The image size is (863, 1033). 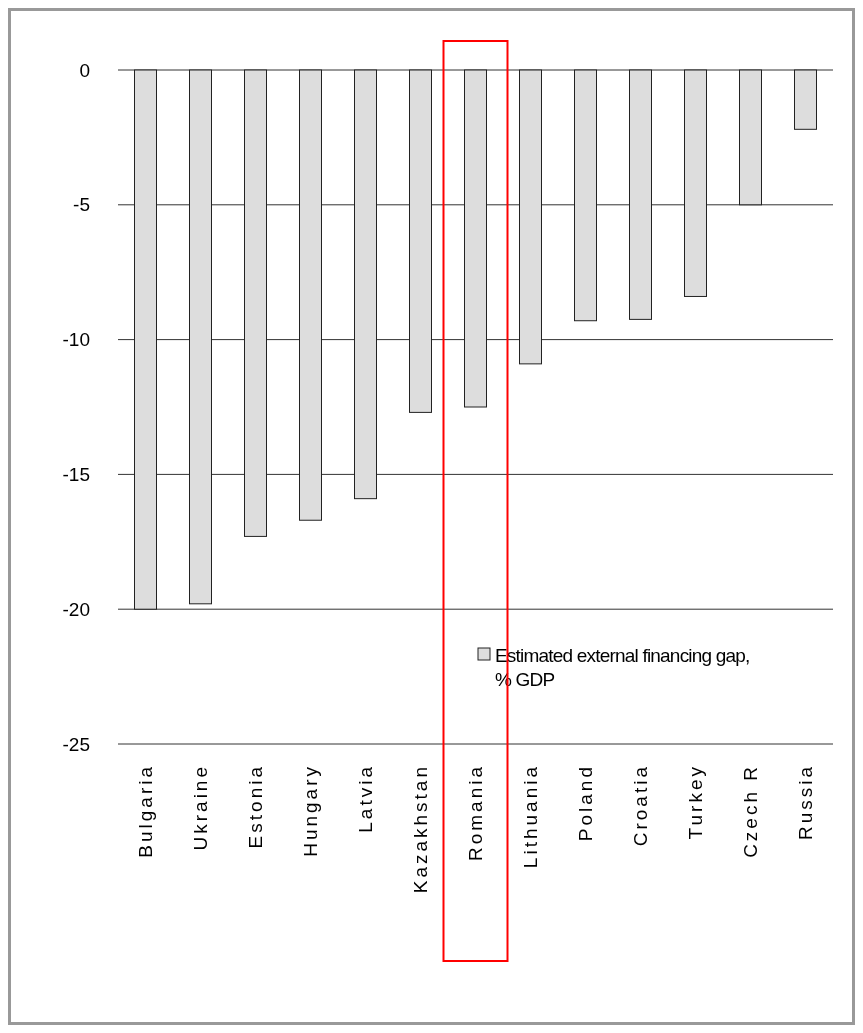 I want to click on y-tick-label: -15, so click(x=76, y=475).